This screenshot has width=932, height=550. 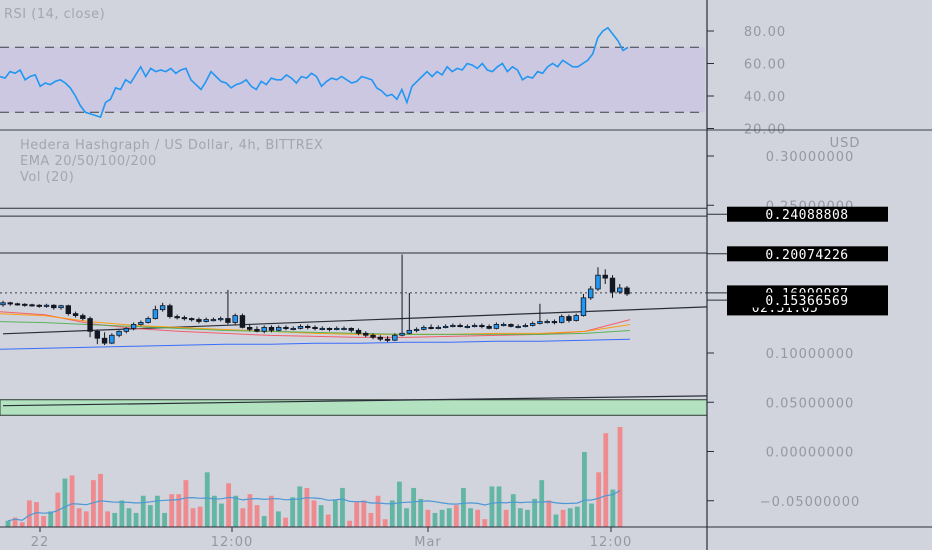 I want to click on price-tick-label: −0.05000000, so click(x=810, y=502).